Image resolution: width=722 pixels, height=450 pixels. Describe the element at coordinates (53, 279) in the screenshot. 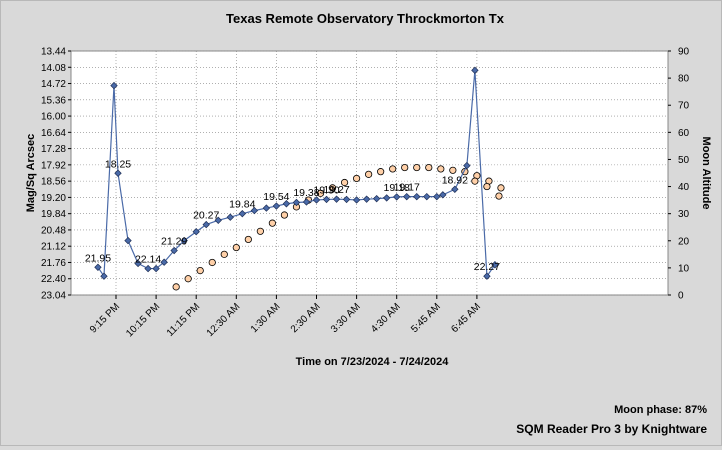

I see `left-tick-label: 22.40` at that location.